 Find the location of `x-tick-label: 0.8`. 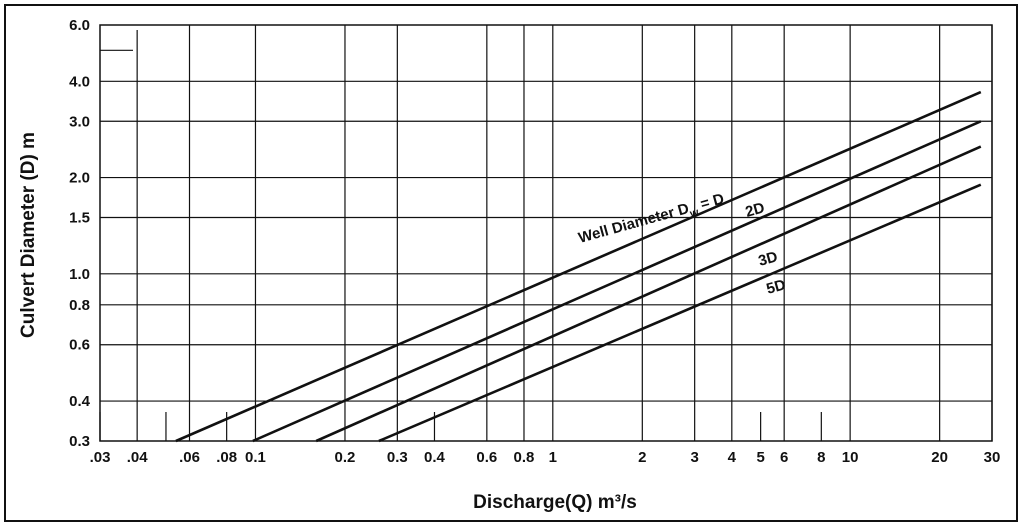

x-tick-label: 0.8 is located at coordinates (524, 457).